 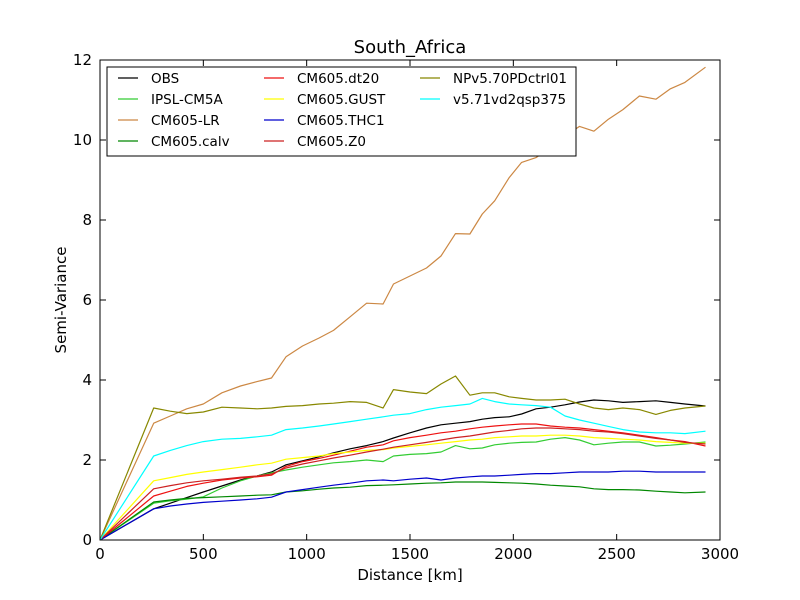 I want to click on legend-label-ipsl-cm5a: IPSL-CM5A, so click(x=187, y=100).